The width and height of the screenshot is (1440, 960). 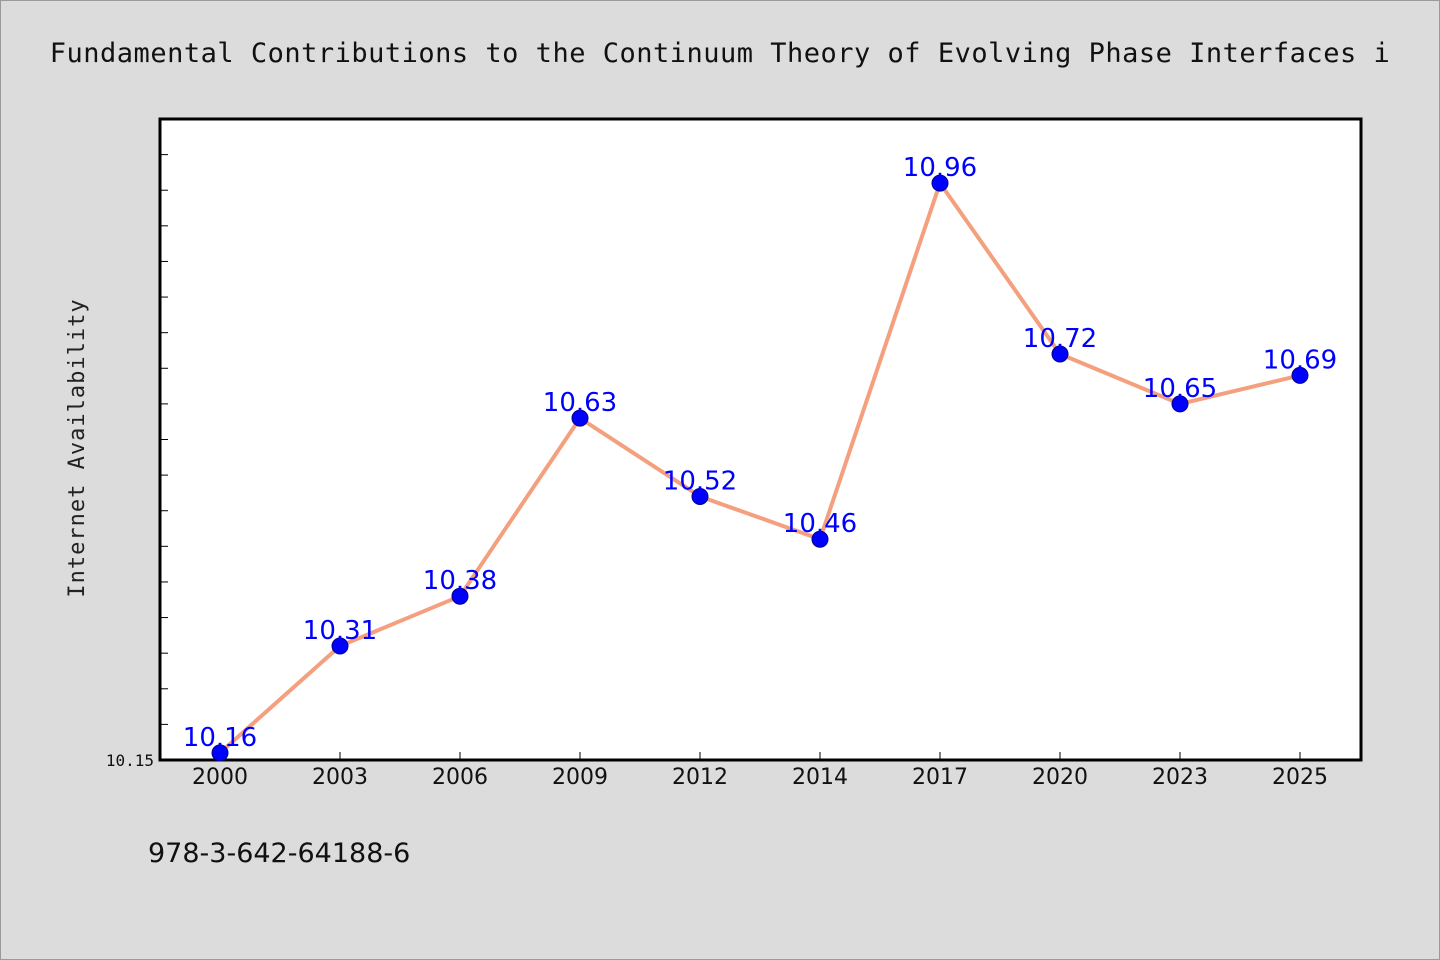 What do you see at coordinates (1180, 389) in the screenshot?
I see `data-label: 10.65` at bounding box center [1180, 389].